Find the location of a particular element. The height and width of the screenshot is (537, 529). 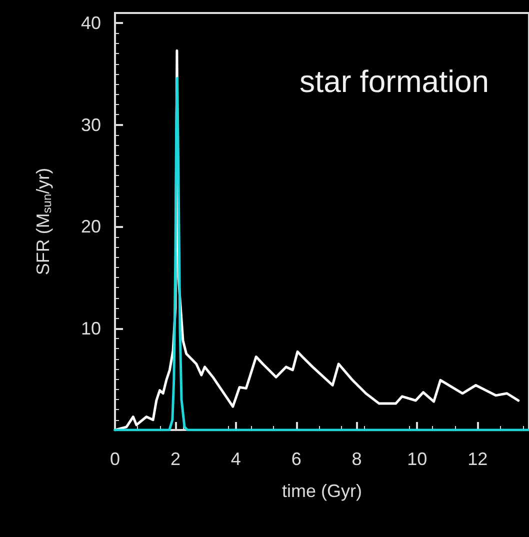

x-tick-label: 12 is located at coordinates (478, 459).